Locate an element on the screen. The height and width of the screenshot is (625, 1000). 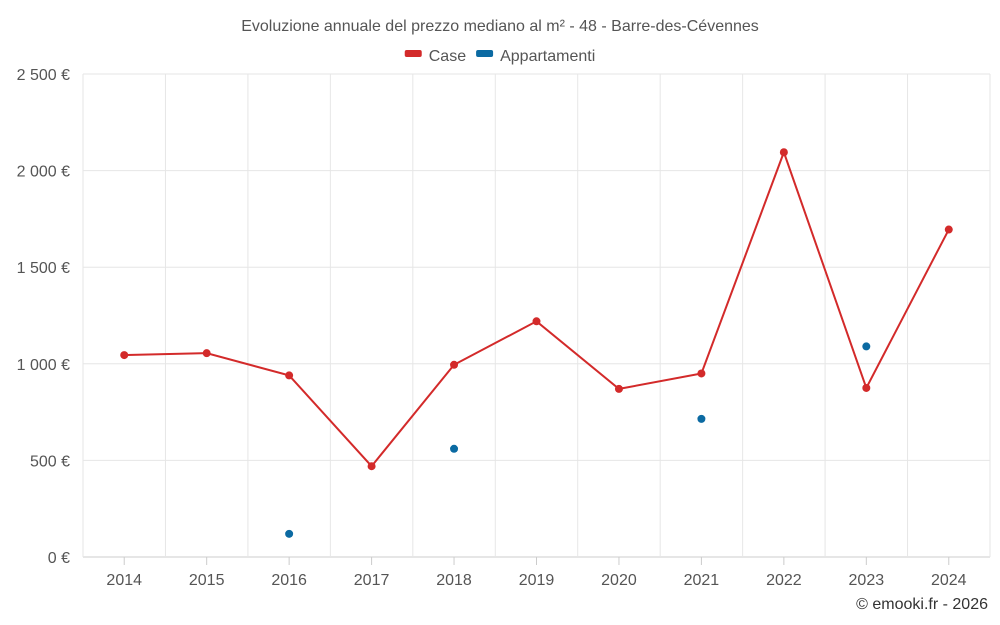
y-tick-label: 500 € is located at coordinates (50, 461).